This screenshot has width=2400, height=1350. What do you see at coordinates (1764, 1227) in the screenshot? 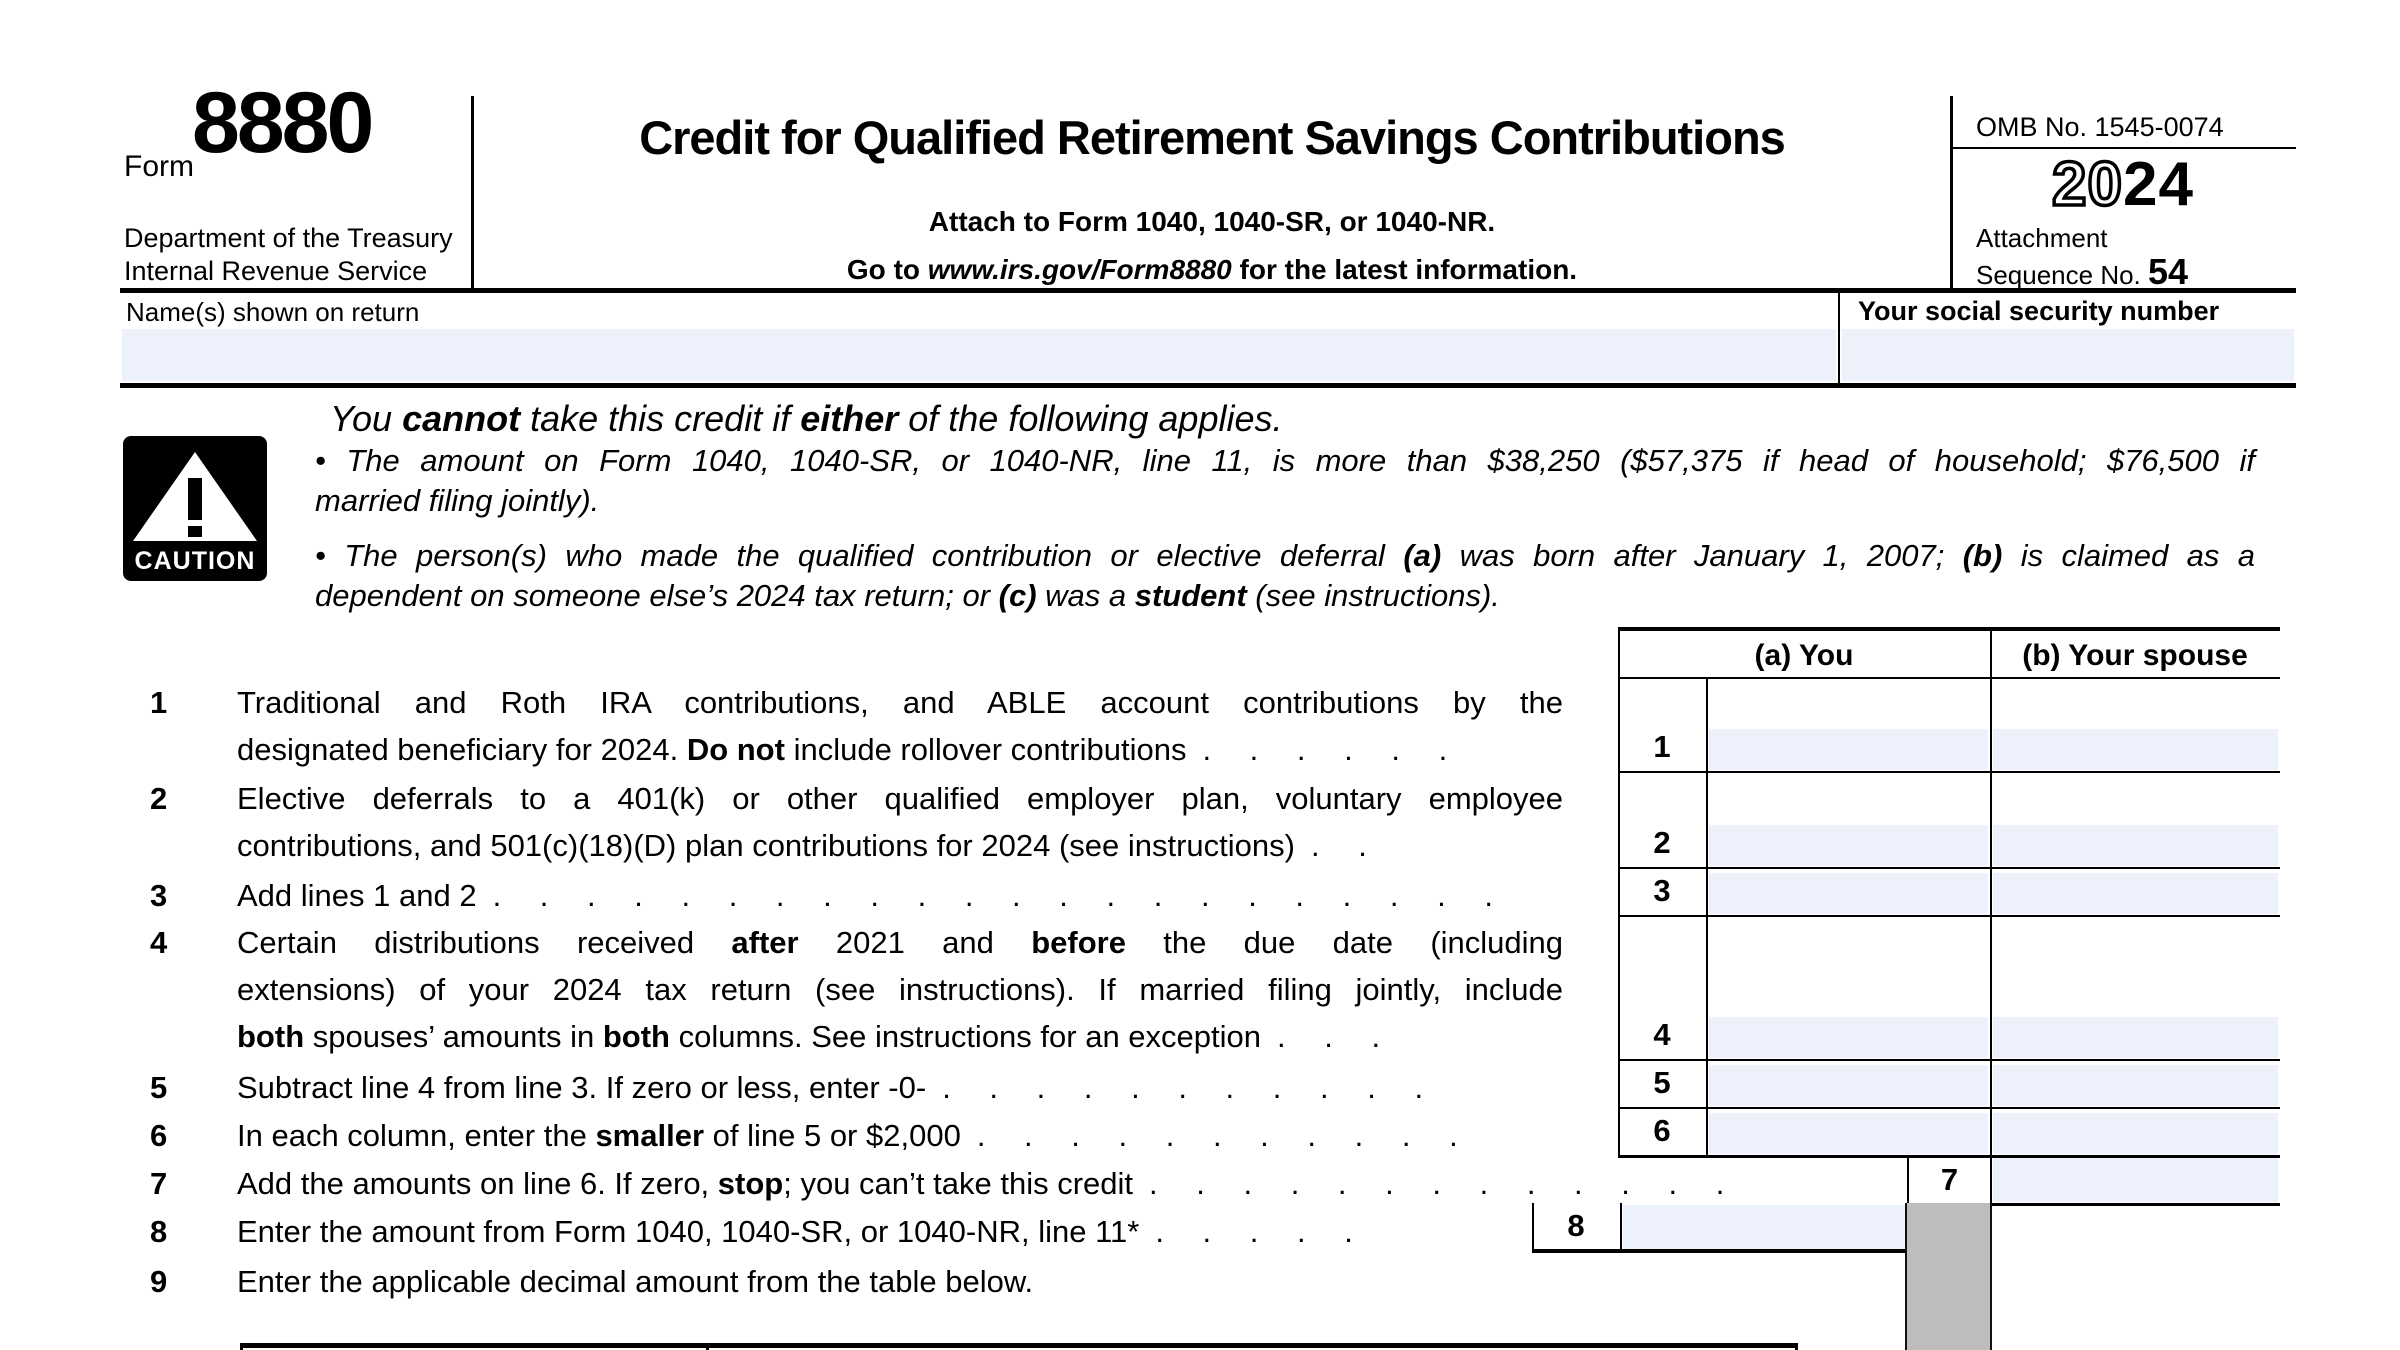
I see `line8-input` at bounding box center [1764, 1227].